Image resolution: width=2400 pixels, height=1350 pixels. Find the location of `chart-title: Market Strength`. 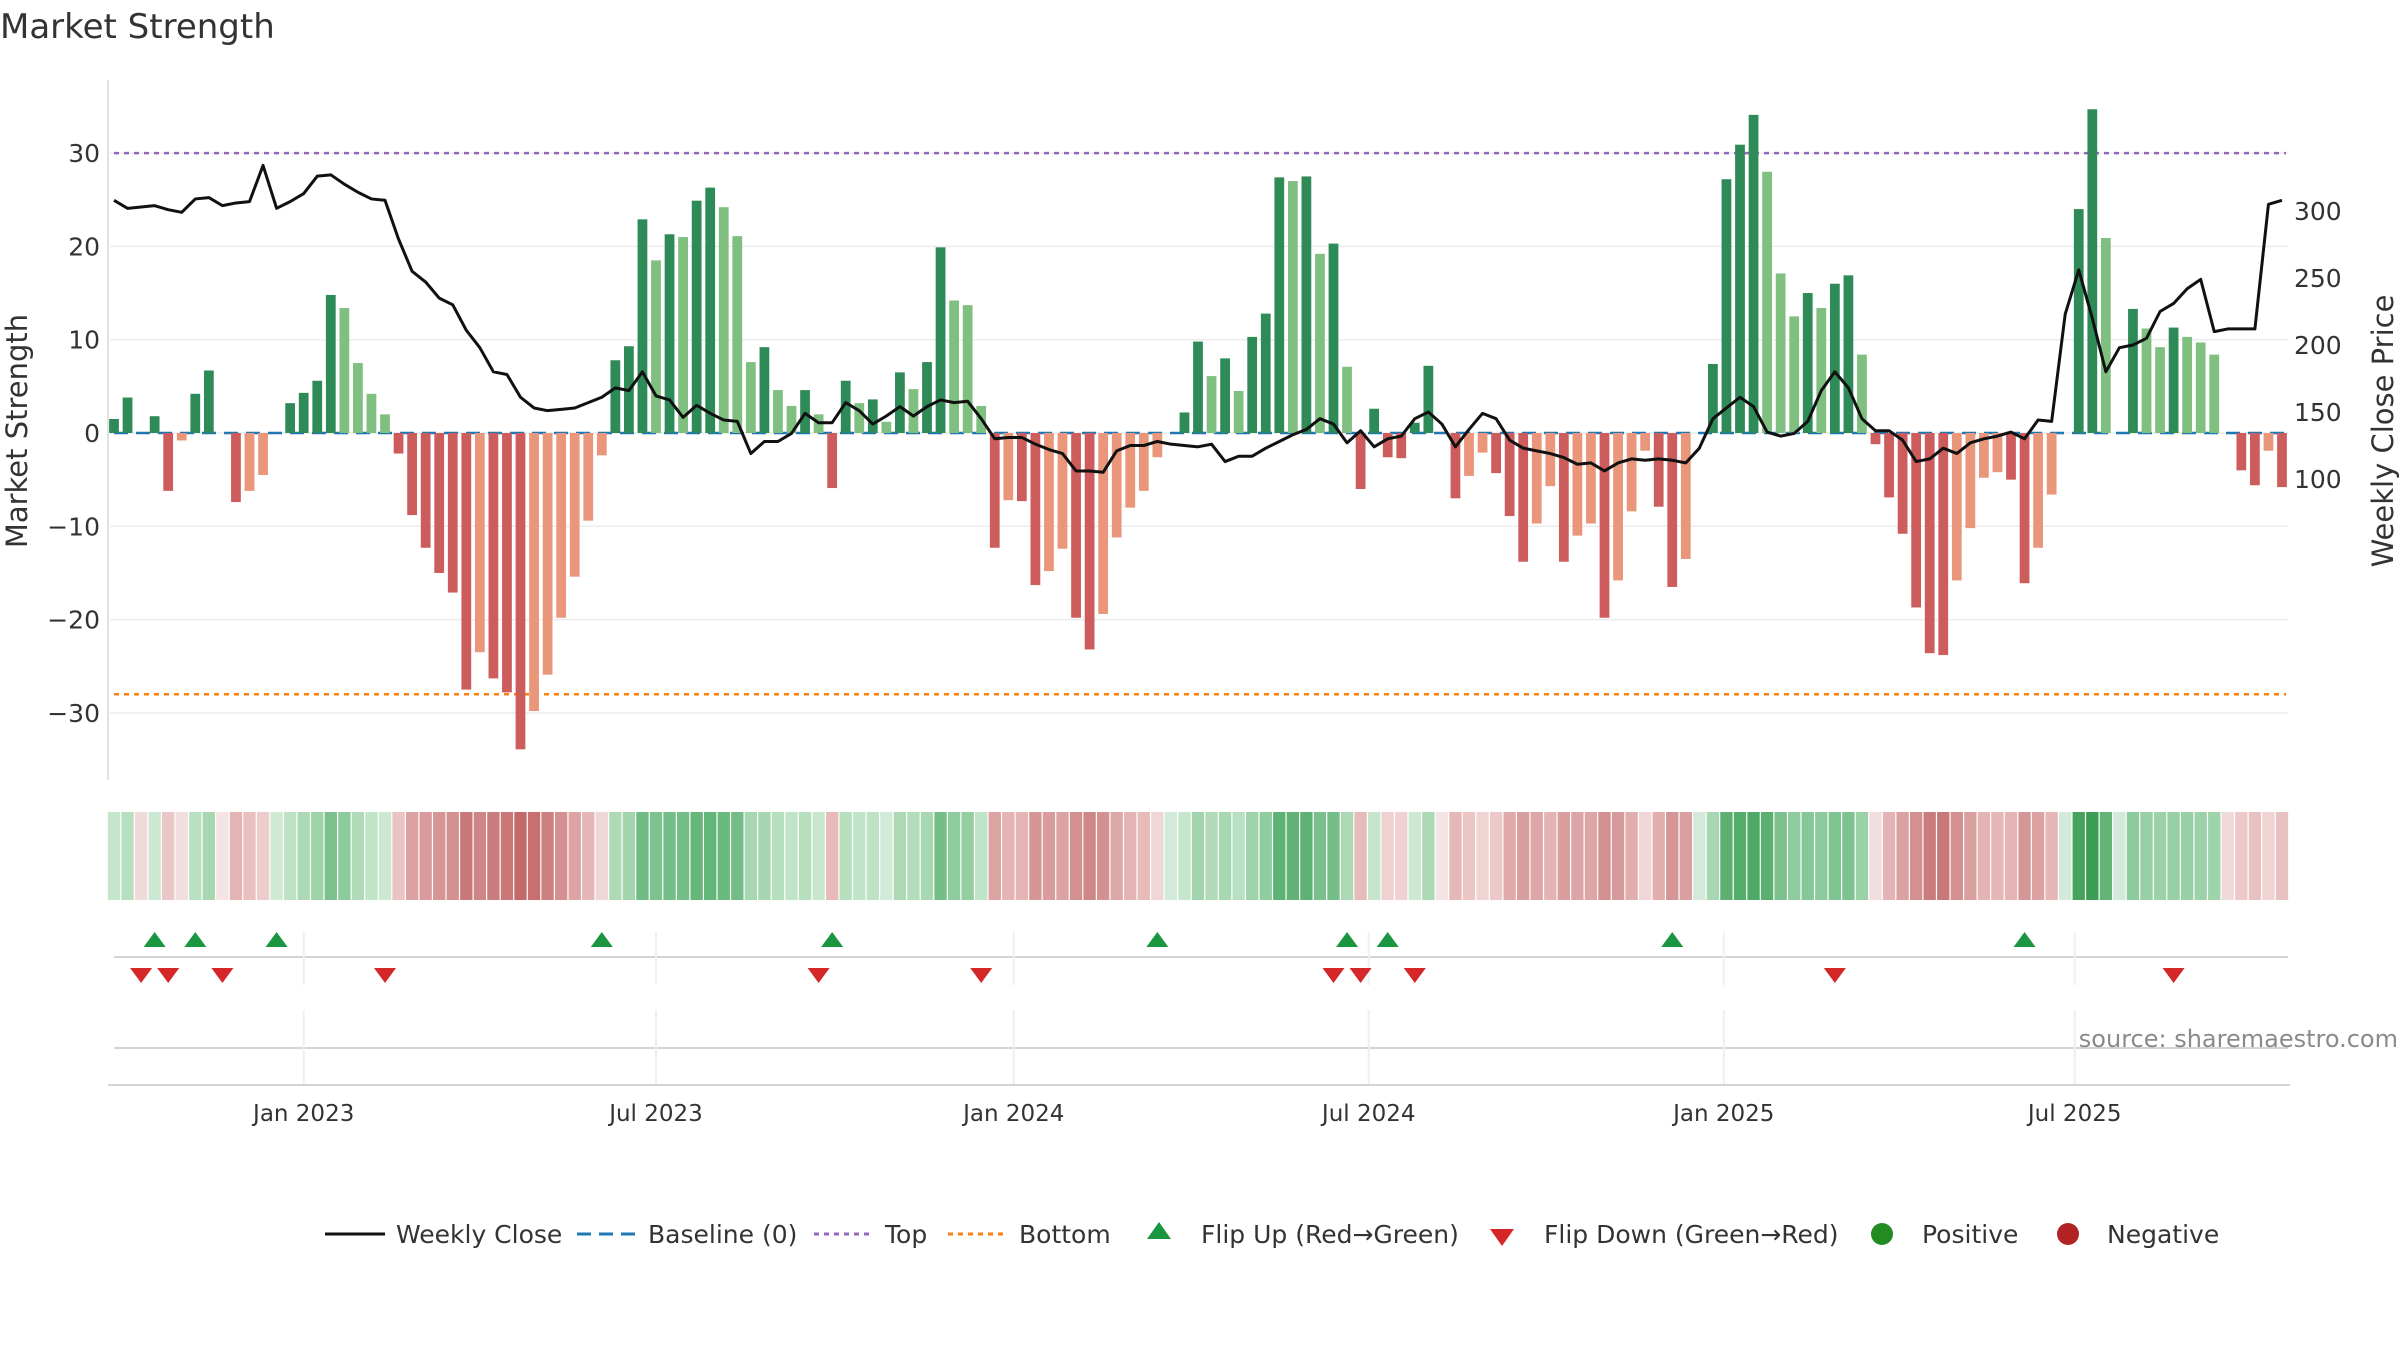

chart-title: Market Strength is located at coordinates (137, 27).